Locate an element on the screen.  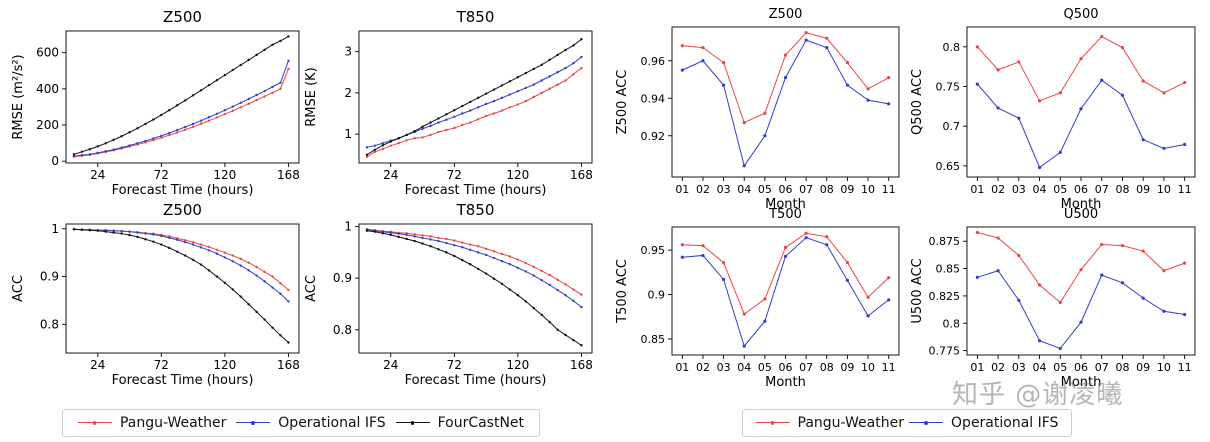
y-axis-label: RMSE (K) is located at coordinates (311, 97).